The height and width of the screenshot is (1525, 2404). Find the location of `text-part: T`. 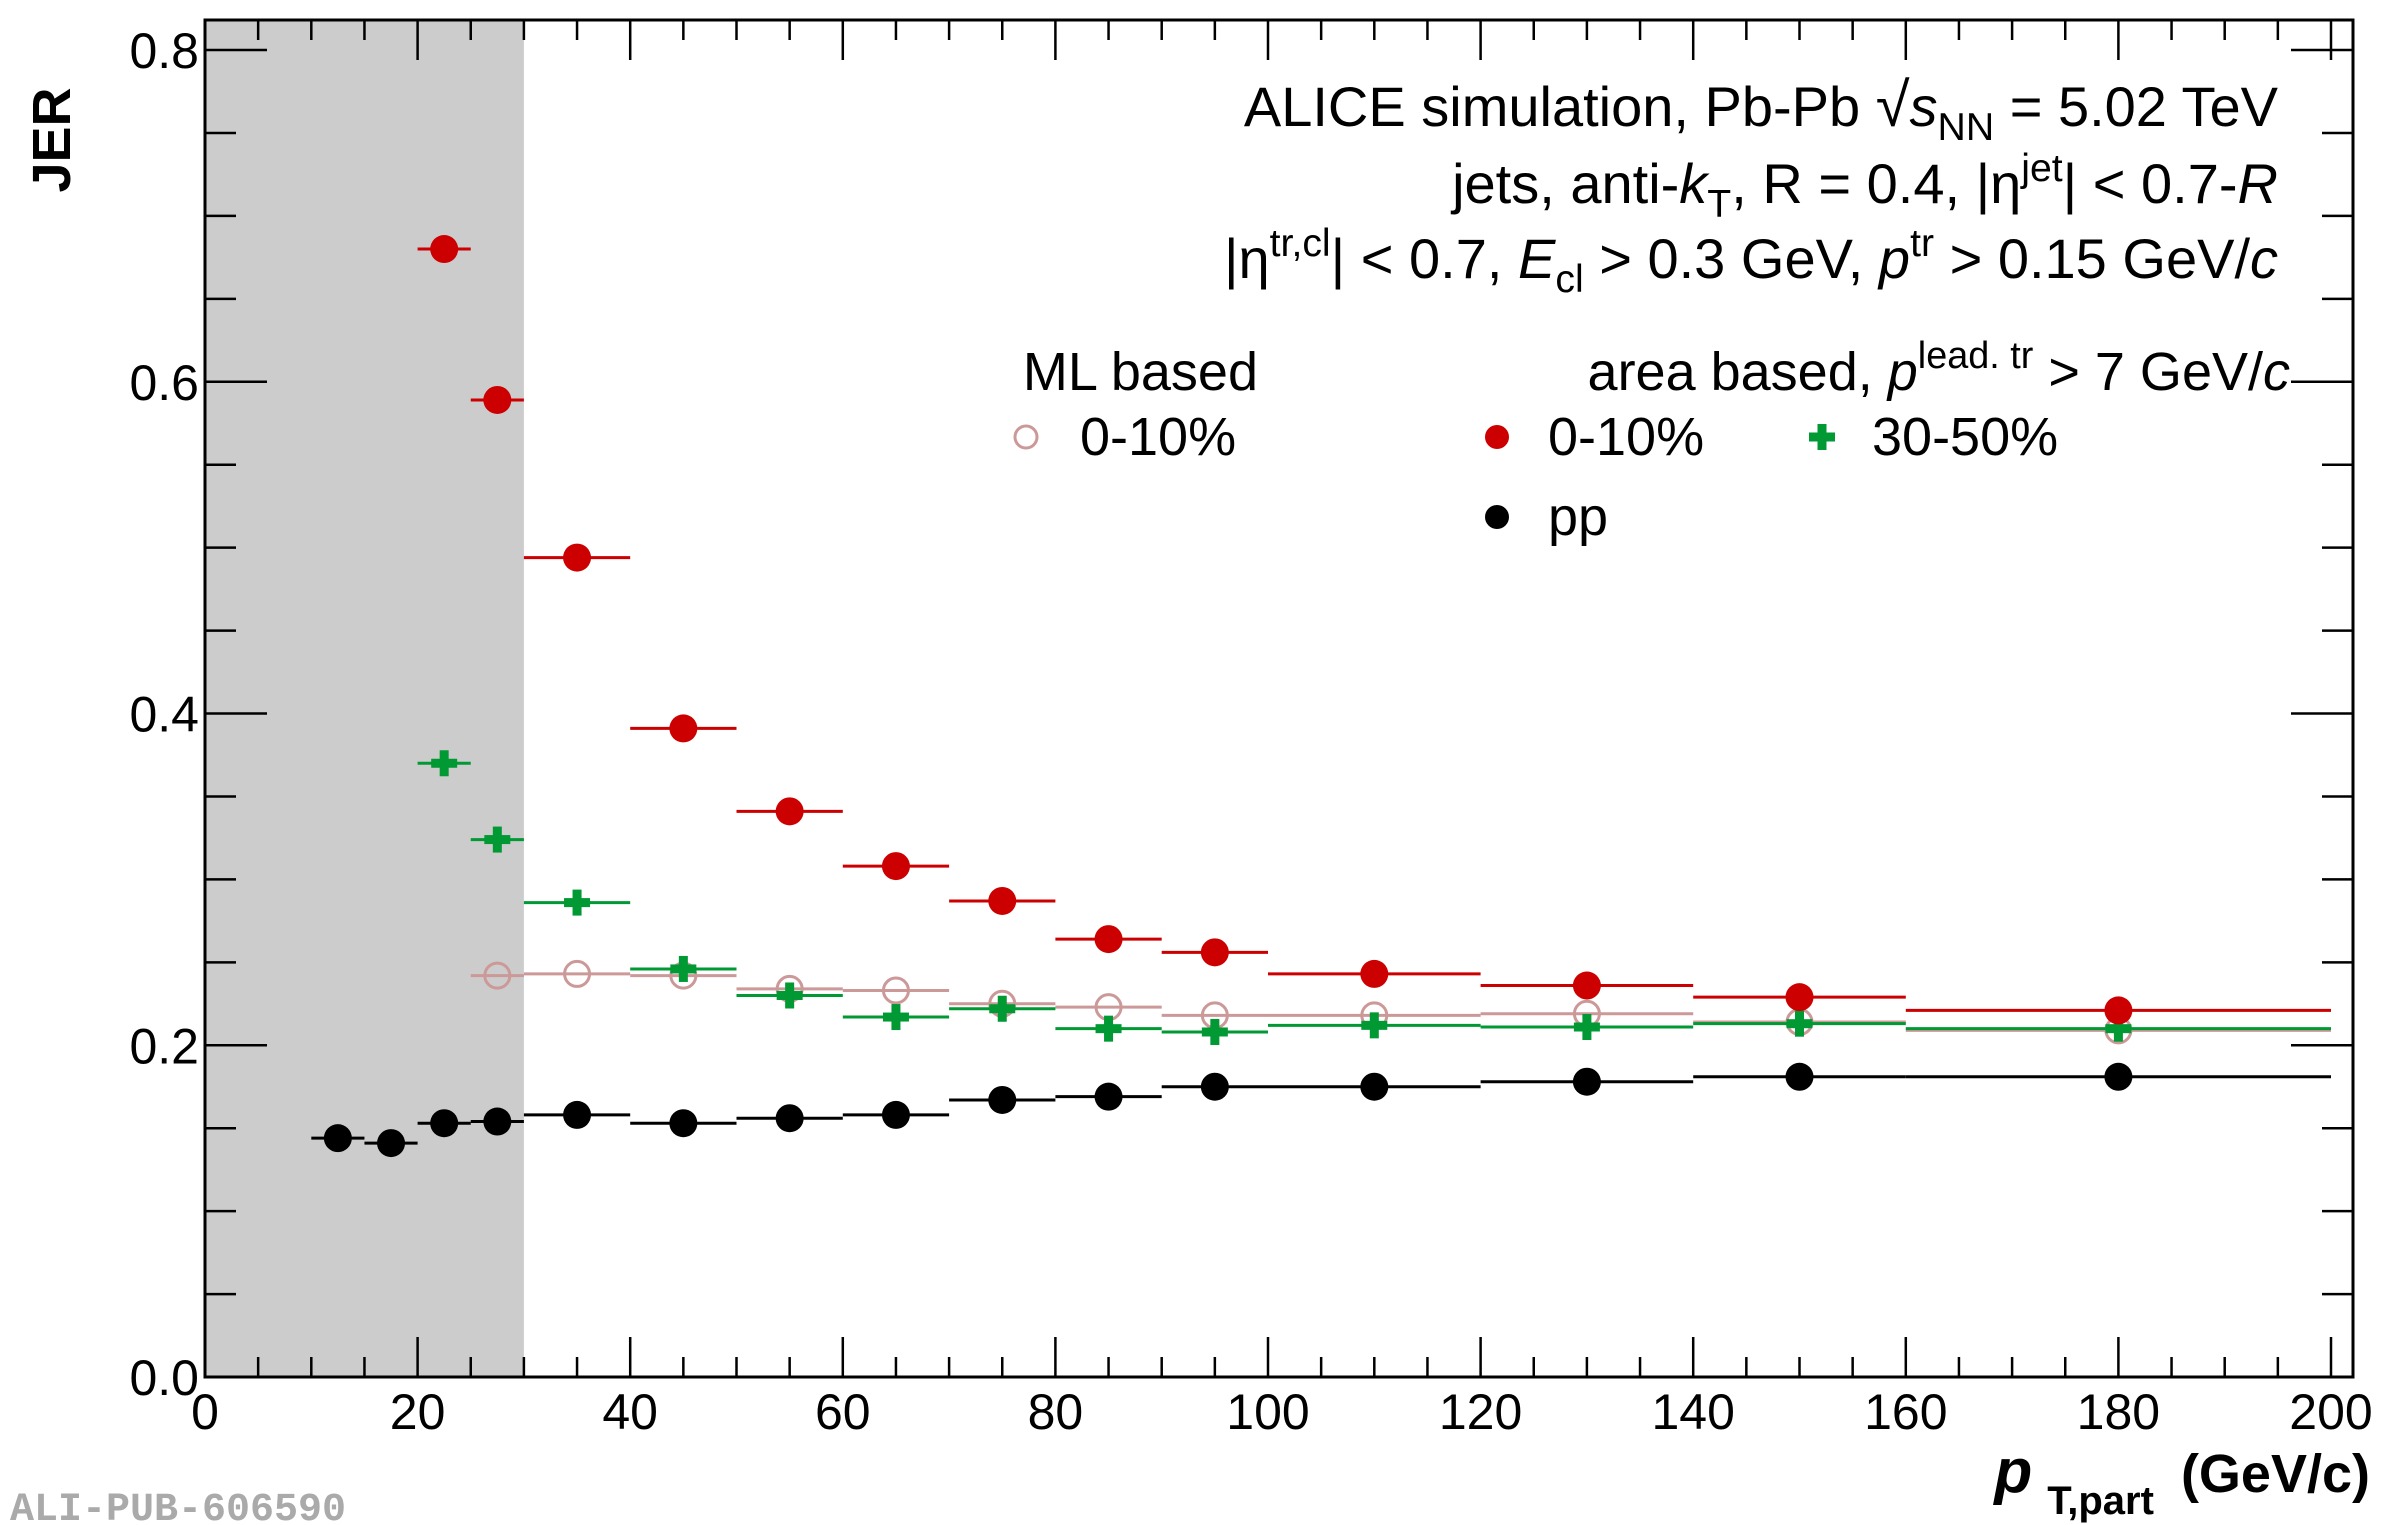

text-part: T is located at coordinates (1719, 204).